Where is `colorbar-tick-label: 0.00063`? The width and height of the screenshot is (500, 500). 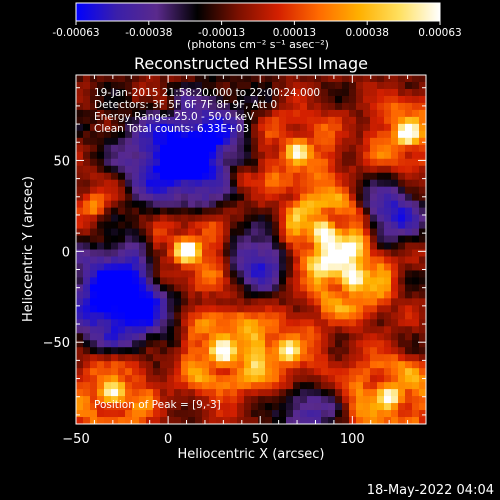
colorbar-tick-label: 0.00063 is located at coordinates (439, 33).